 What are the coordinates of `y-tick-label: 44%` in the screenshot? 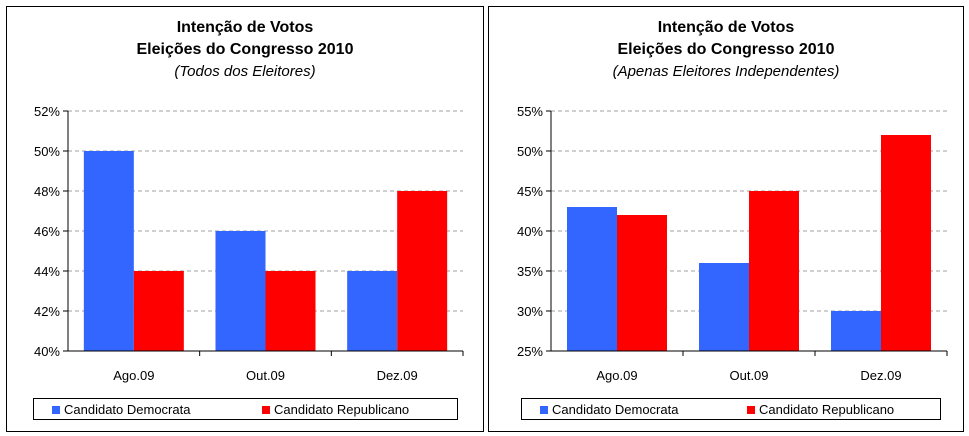 It's located at (47, 271).